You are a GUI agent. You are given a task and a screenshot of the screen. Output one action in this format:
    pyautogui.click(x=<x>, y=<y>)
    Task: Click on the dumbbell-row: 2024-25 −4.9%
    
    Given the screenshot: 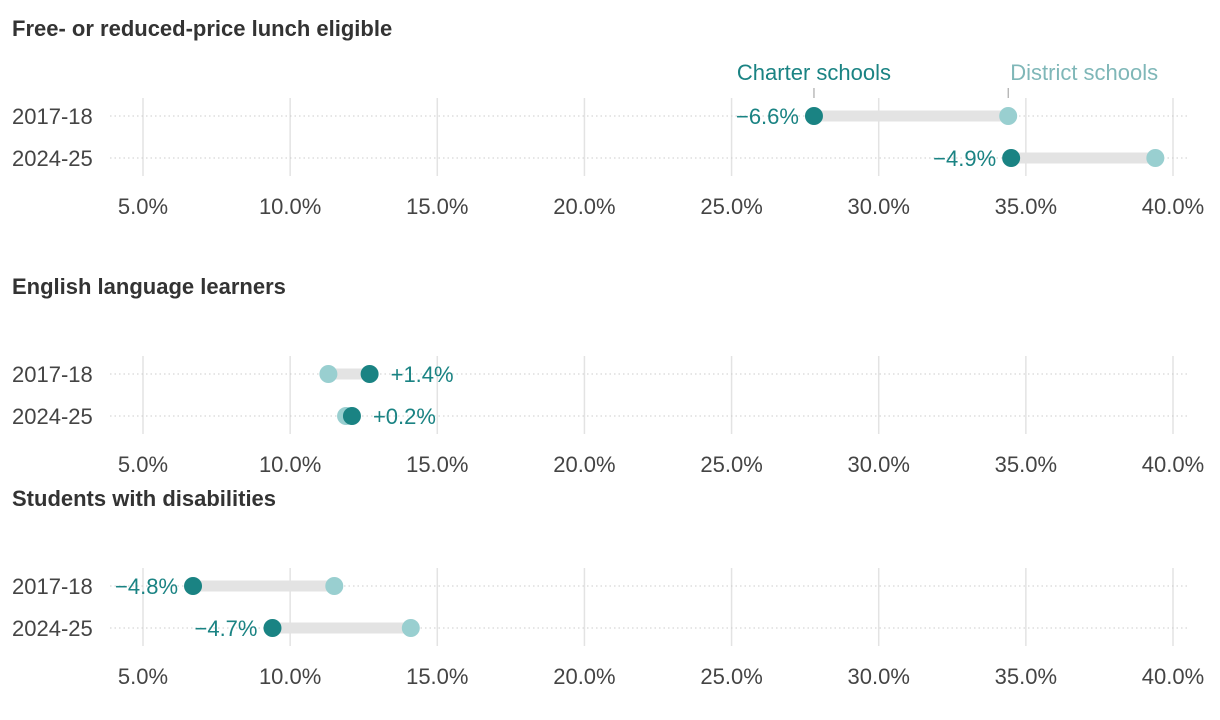 What is the action you would take?
    pyautogui.click(x=588, y=158)
    